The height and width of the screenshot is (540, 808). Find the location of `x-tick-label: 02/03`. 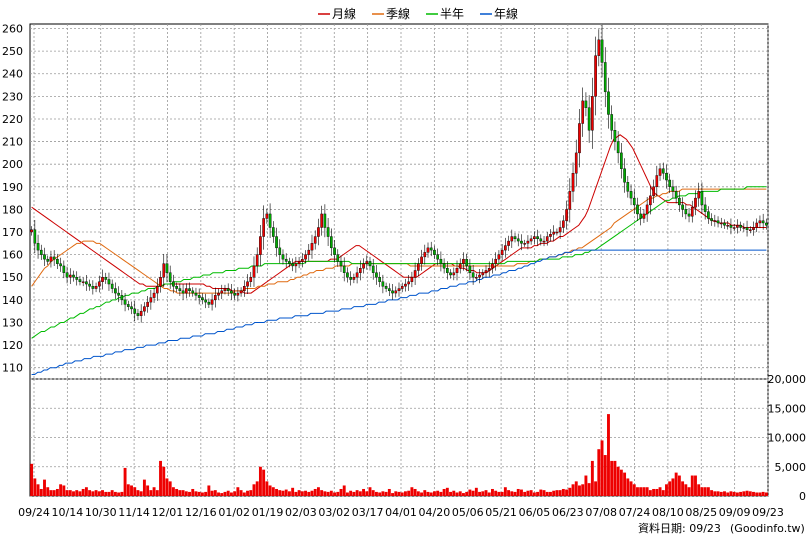

x-tick-label: 02/03 is located at coordinates (301, 512).